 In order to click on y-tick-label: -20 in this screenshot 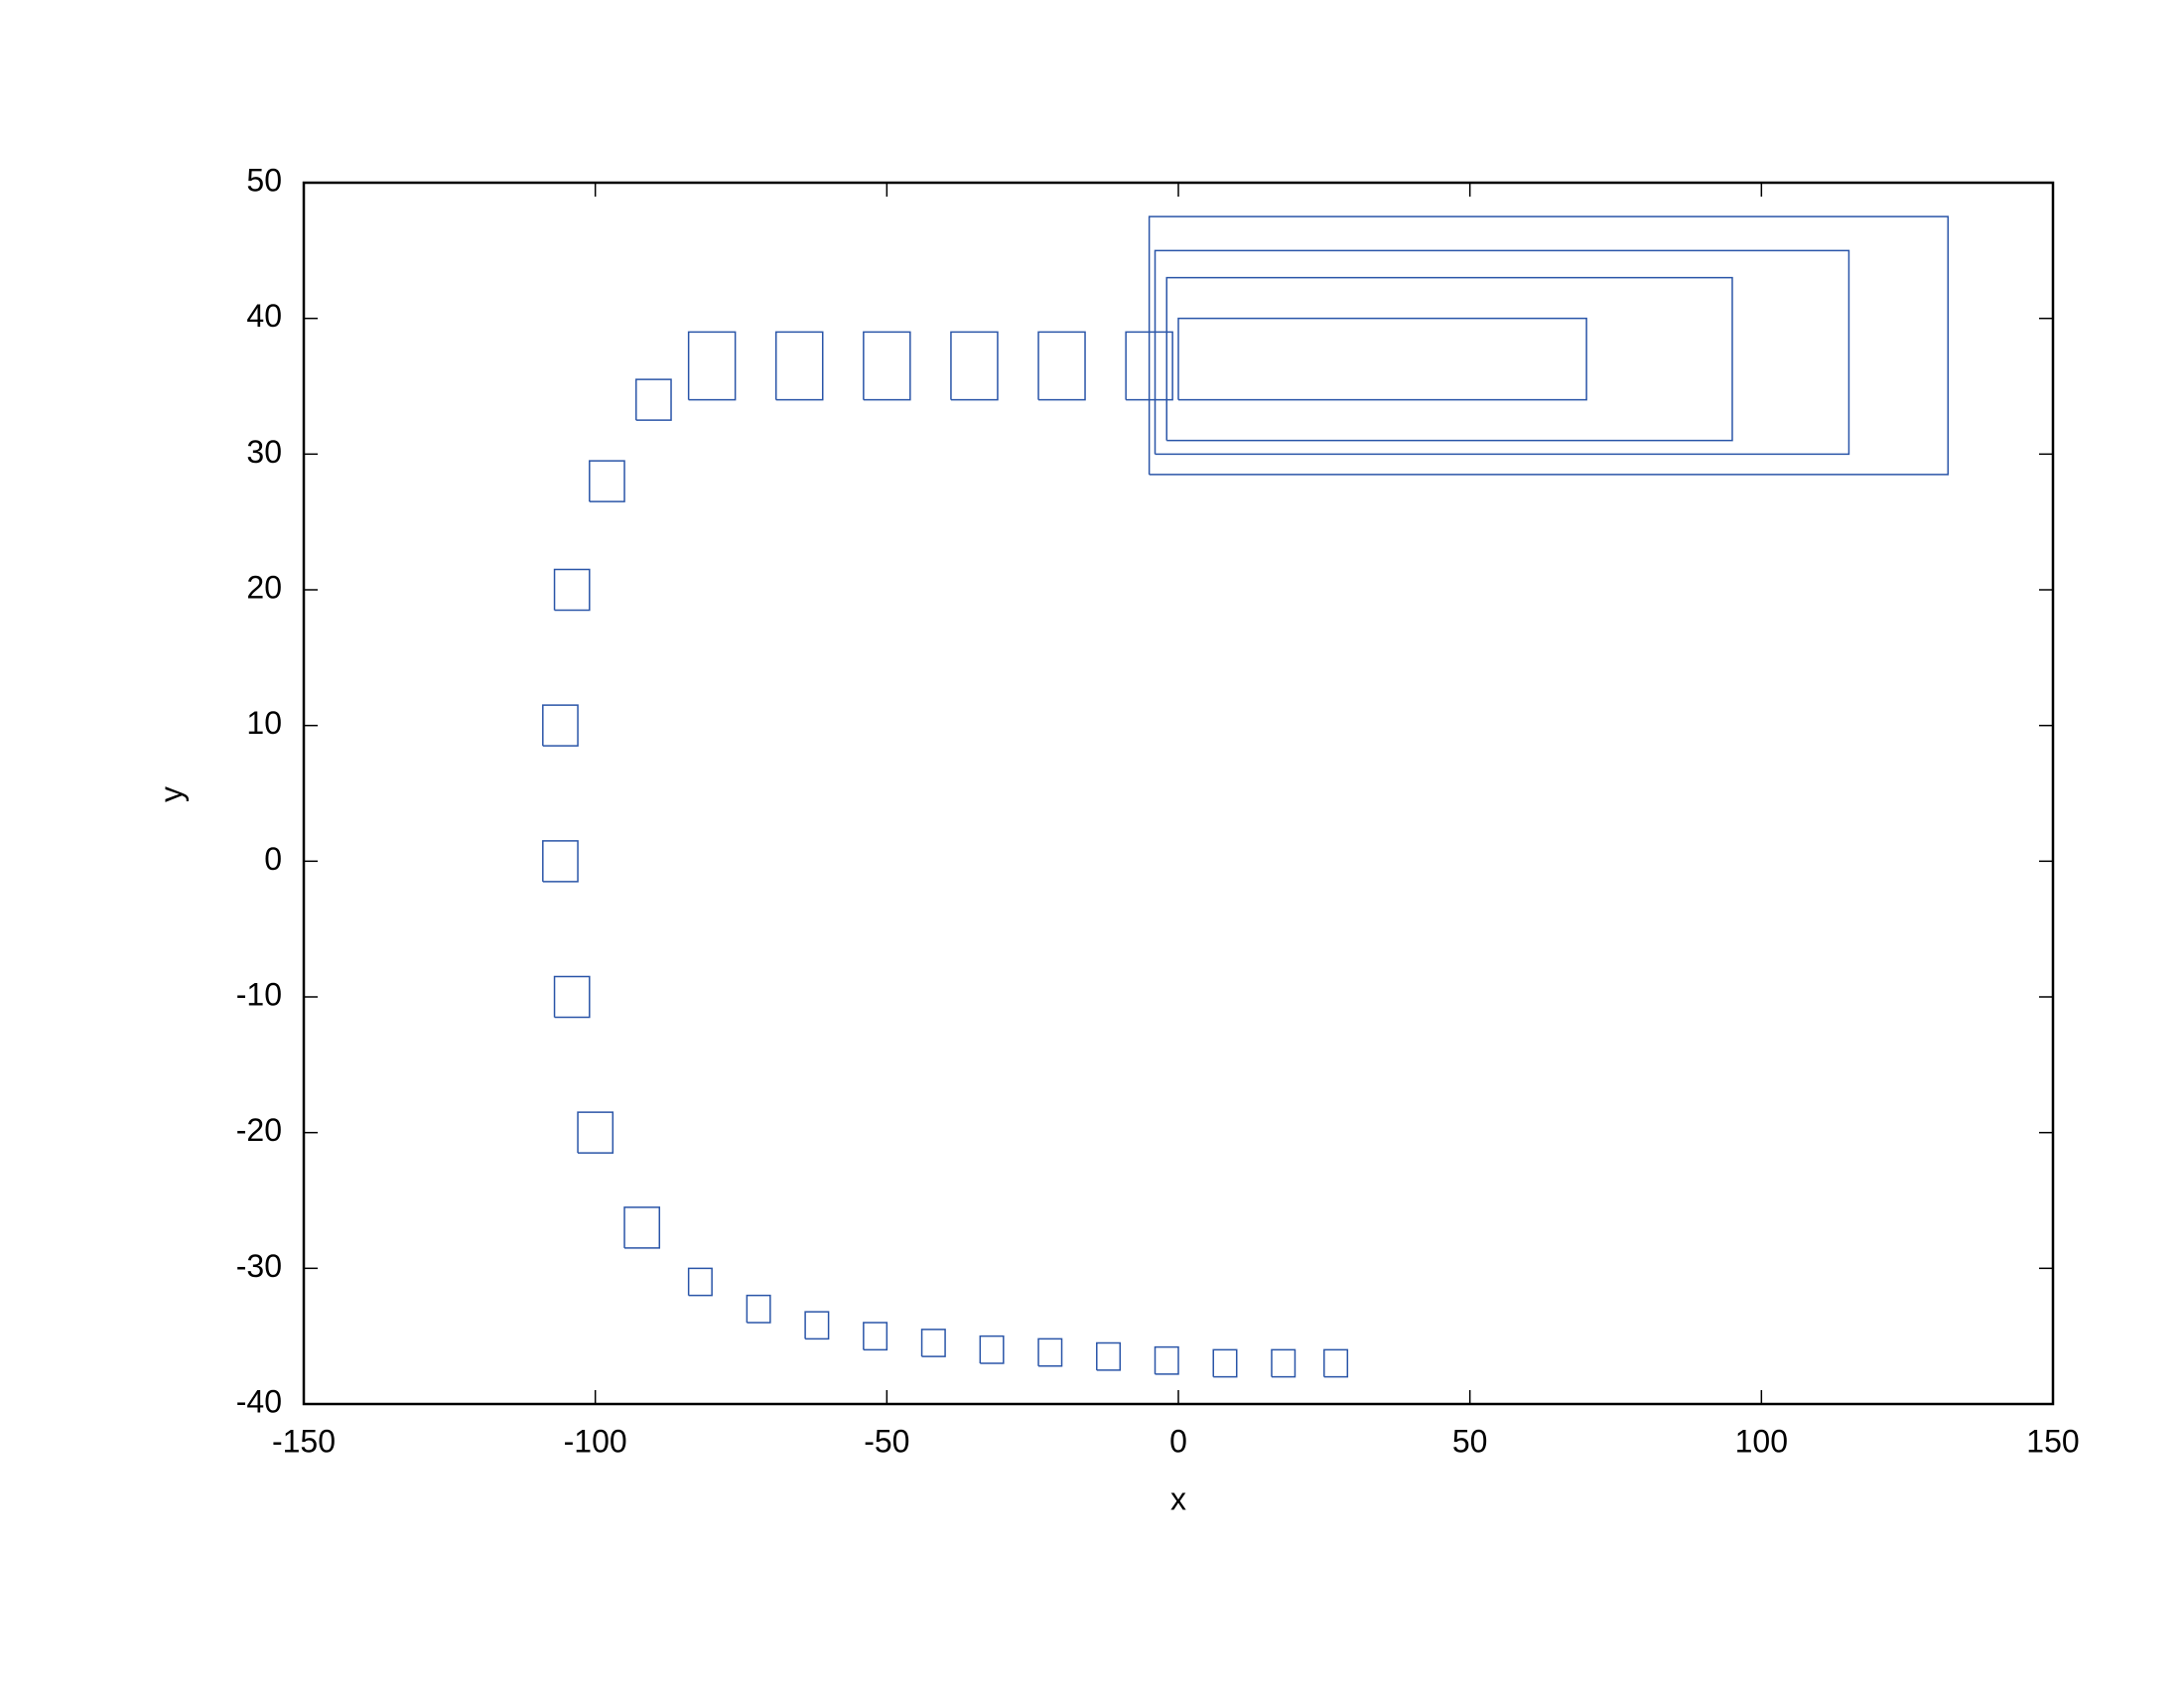, I will do `click(259, 1130)`.